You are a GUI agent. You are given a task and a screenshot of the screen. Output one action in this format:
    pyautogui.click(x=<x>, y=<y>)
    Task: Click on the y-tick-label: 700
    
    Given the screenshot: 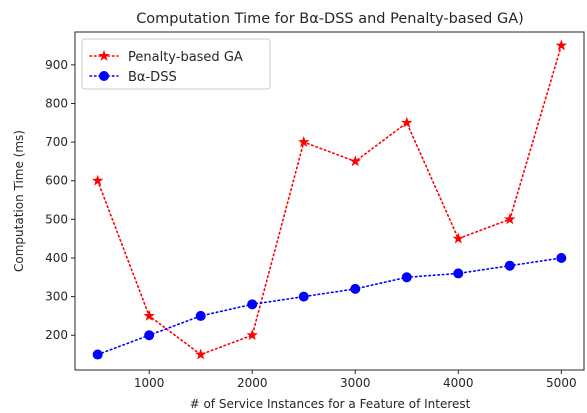 What is the action you would take?
    pyautogui.click(x=56, y=142)
    